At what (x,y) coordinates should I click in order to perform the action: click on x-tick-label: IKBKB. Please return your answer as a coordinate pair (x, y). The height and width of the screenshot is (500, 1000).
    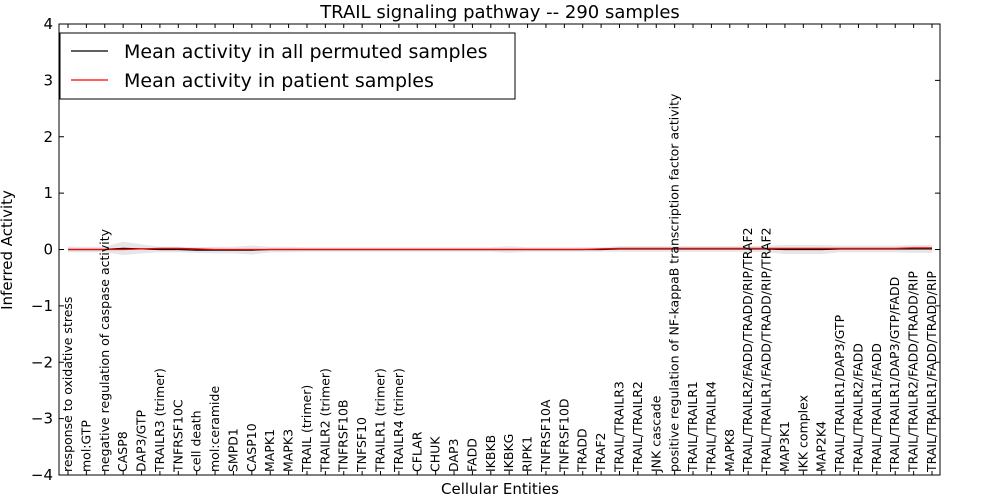
    Looking at the image, I should click on (490, 453).